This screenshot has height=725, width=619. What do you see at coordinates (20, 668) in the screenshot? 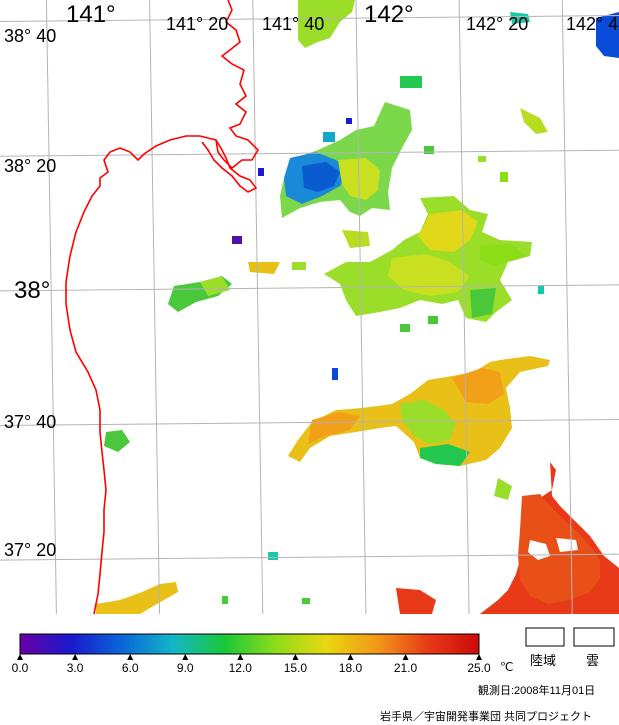
I see `colorbar-tick-label: 0.0` at bounding box center [20, 668].